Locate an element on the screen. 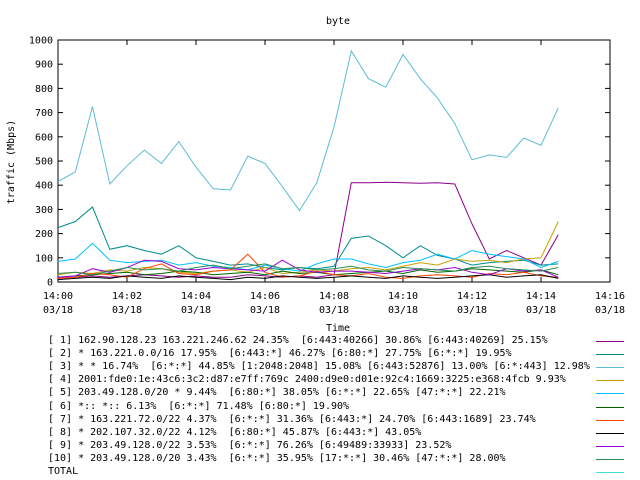 The width and height of the screenshot is (640, 480). x-tick-time-label: 14:02 is located at coordinates (127, 296).